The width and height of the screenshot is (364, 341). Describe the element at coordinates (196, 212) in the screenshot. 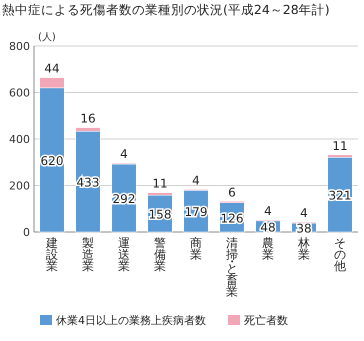

I see `data-label: 179` at that location.